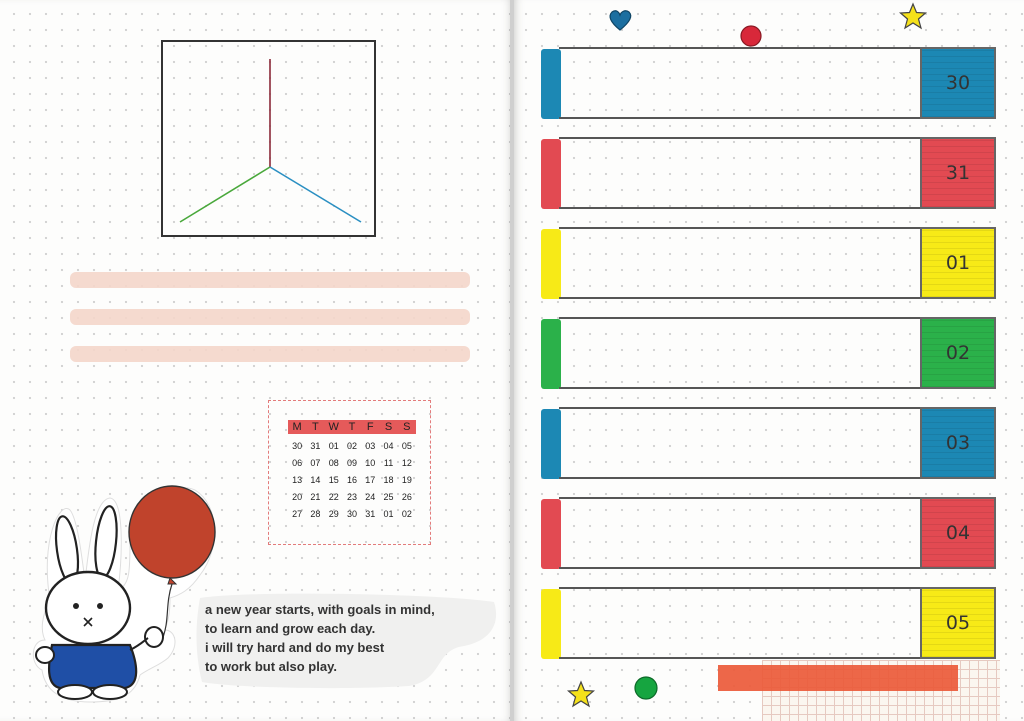 The height and width of the screenshot is (721, 1024). Describe the element at coordinates (513, 360) in the screenshot. I see `page-gutter` at that location.